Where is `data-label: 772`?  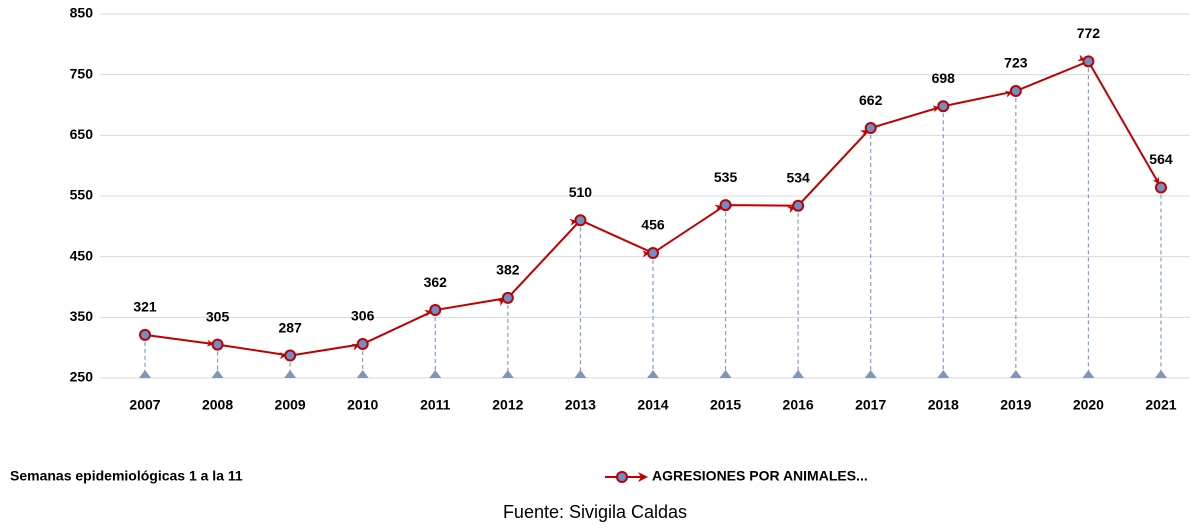 data-label: 772 is located at coordinates (1089, 33).